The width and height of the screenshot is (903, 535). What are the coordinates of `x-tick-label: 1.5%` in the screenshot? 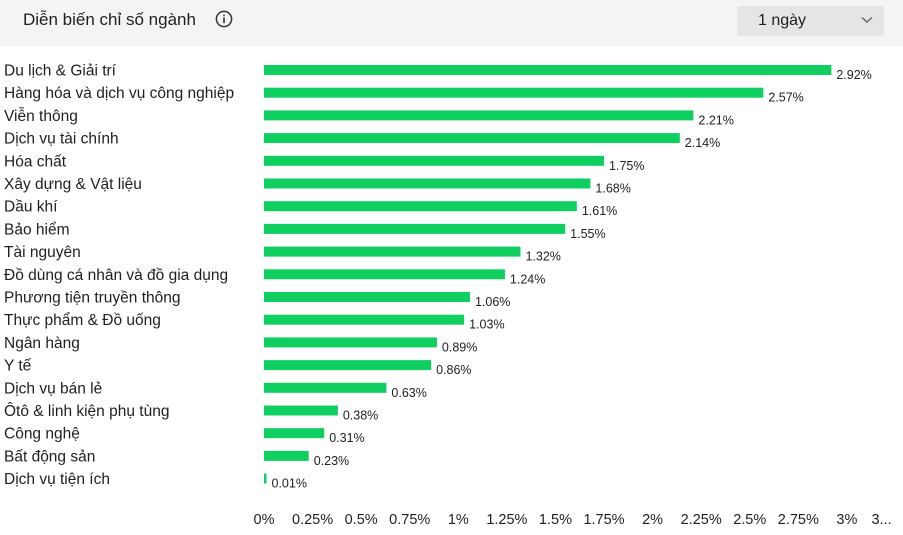 It's located at (555, 520).